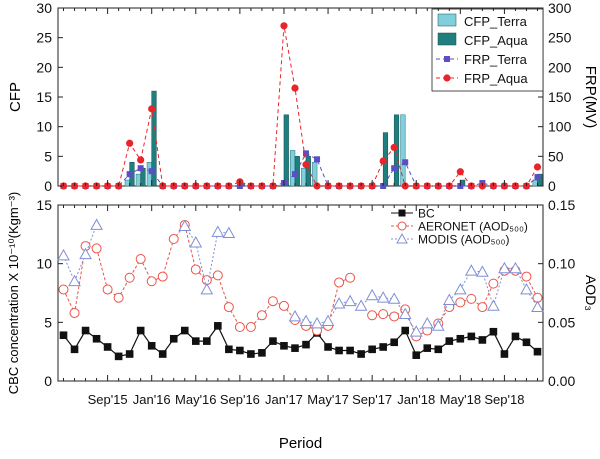 This screenshot has height=459, width=600. Describe the element at coordinates (300, 169) in the screenshot. I see `frp-terra-line` at that location.